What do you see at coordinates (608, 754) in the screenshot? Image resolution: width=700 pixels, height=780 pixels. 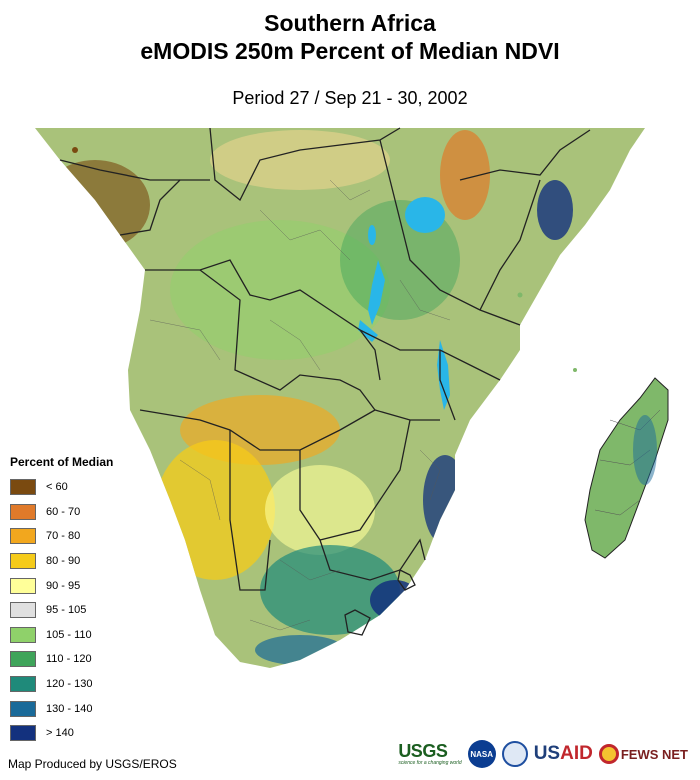 I see `fews-globe-icon` at bounding box center [608, 754].